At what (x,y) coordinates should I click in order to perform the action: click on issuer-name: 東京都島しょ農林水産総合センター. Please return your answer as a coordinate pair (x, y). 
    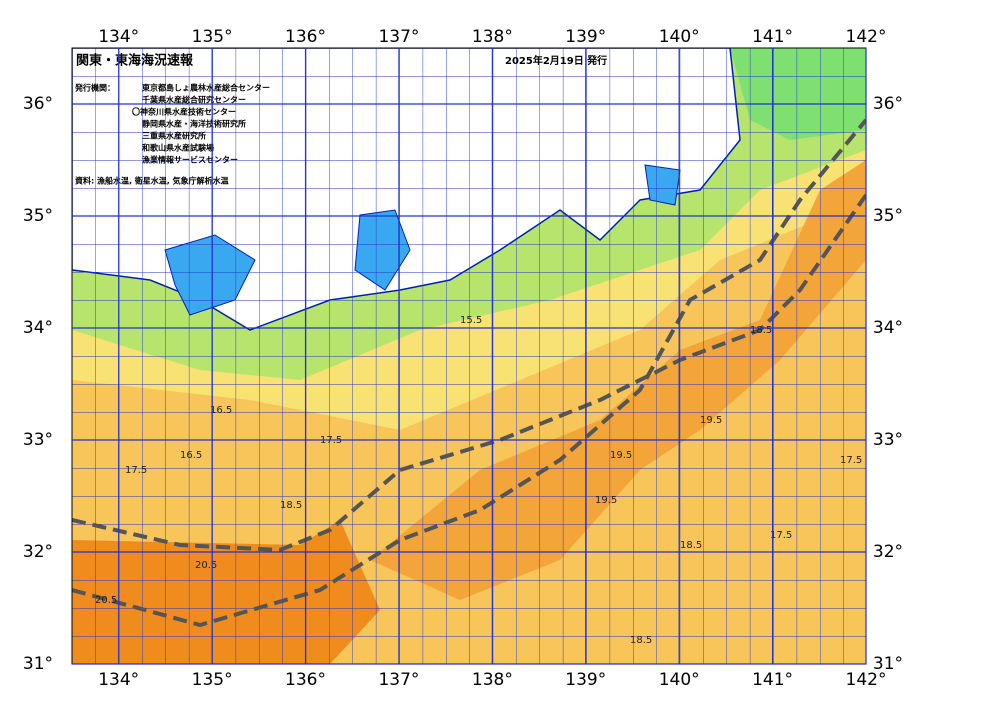
    Looking at the image, I should click on (206, 88).